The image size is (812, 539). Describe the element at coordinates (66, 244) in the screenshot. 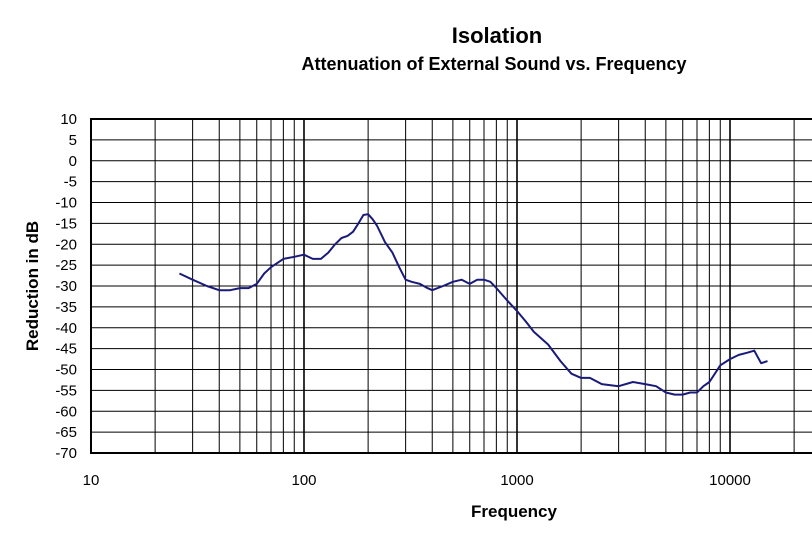

I see `y-tick-label: -20` at that location.